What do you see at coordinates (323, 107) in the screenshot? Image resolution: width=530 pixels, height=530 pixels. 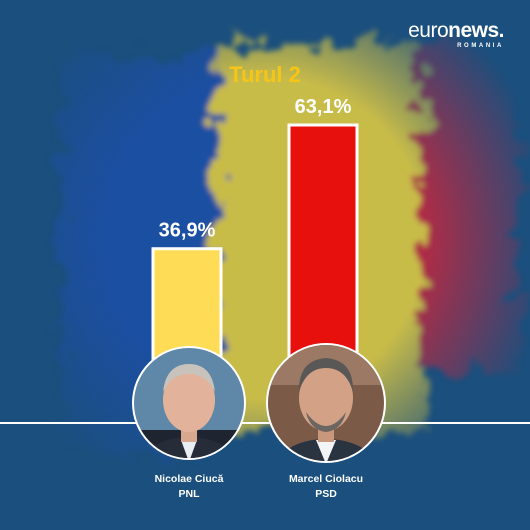 I see `value-label-1: 63,1%` at bounding box center [323, 107].